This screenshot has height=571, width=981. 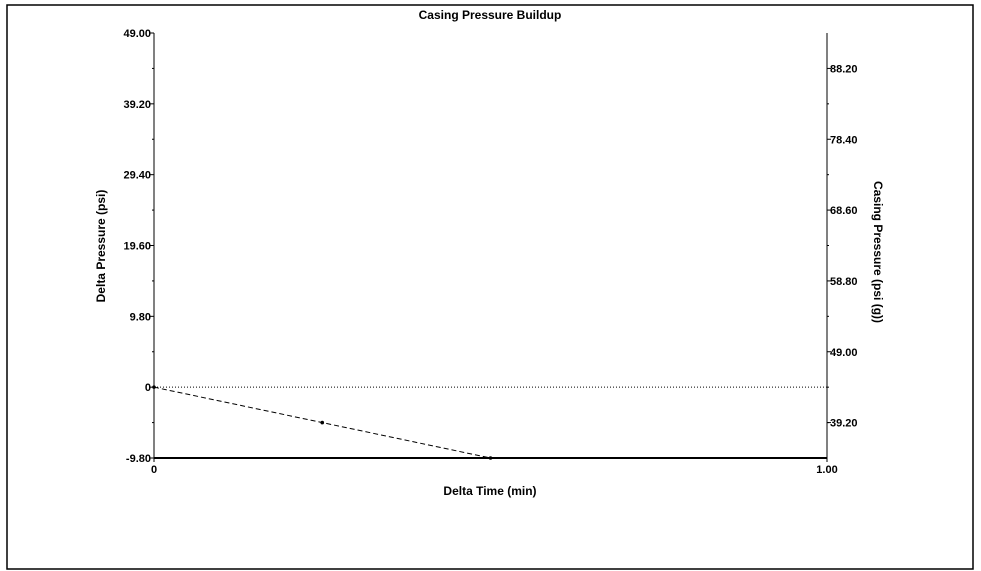 I want to click on chart-title: Casing Pressure Buildup, so click(x=490, y=15).